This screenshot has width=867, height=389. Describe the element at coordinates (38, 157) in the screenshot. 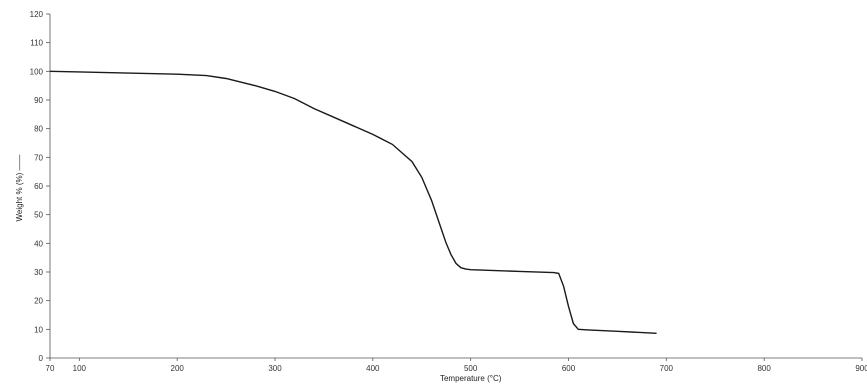

I see `y-tick-label: 70` at that location.